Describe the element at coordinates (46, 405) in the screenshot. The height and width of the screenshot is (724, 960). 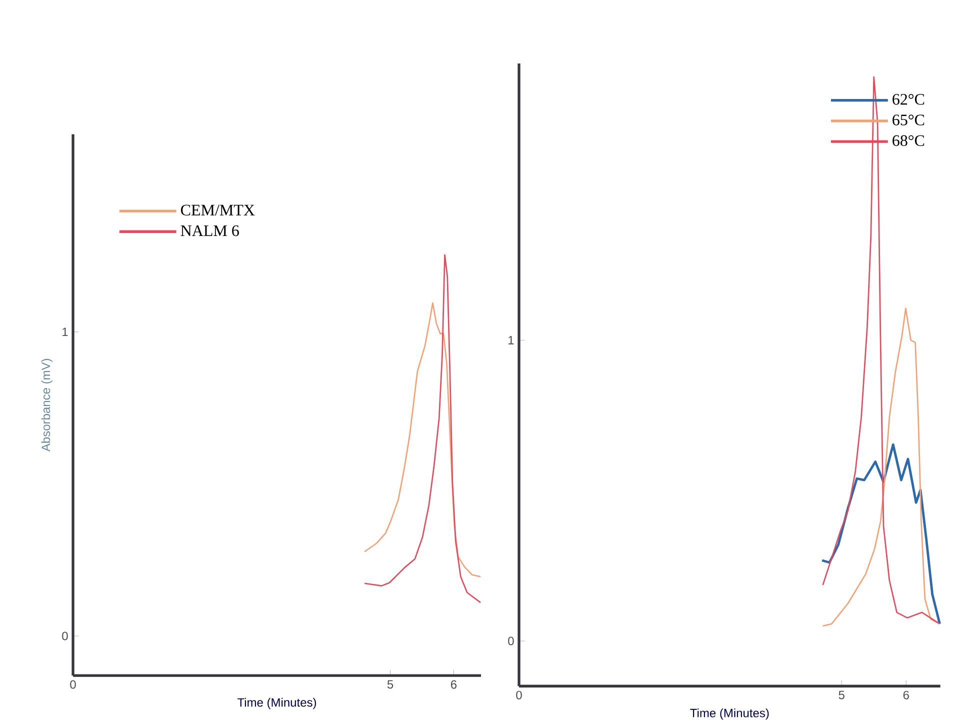
I see `y-axis-title: Absorbance (mV)` at that location.